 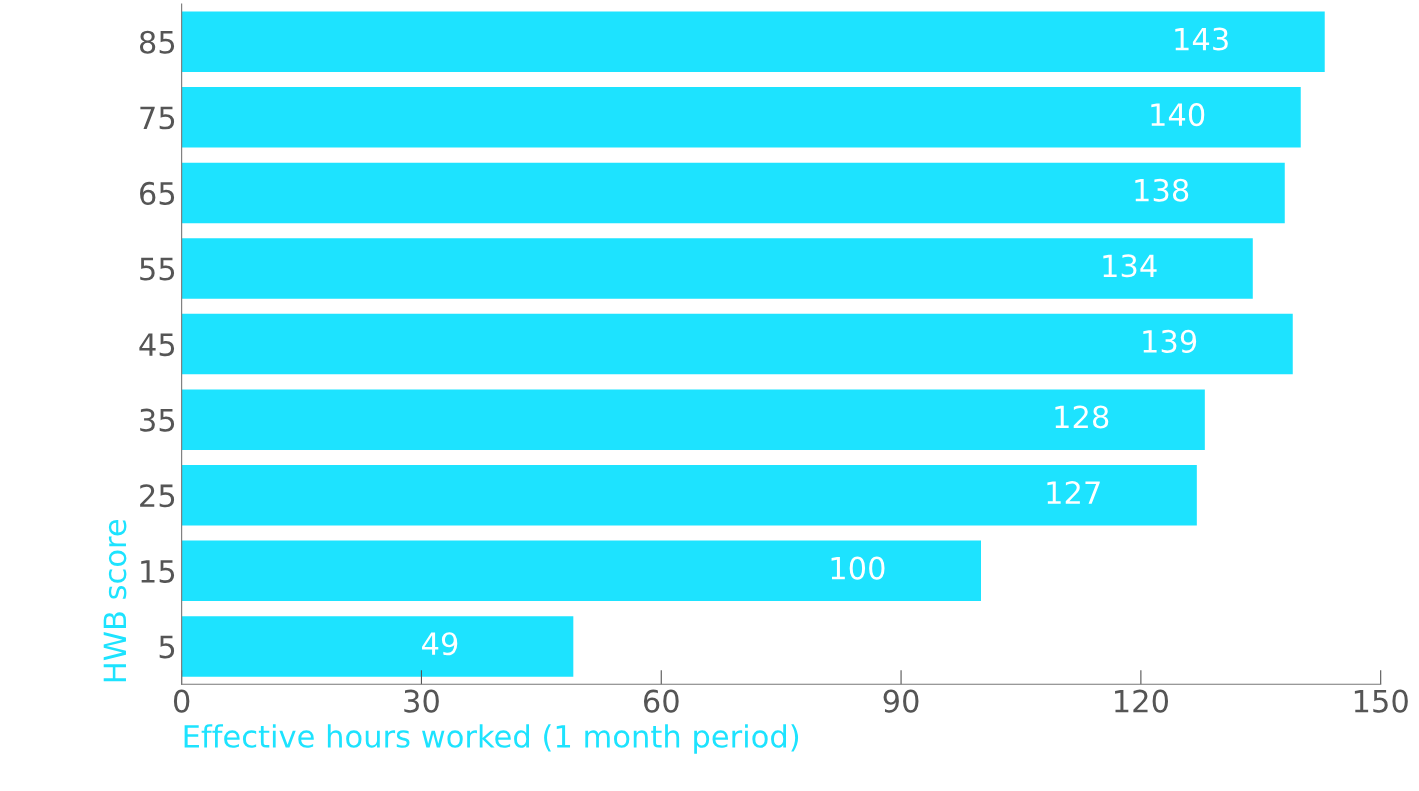 What do you see at coordinates (1201, 39) in the screenshot?
I see `data-label: 143` at bounding box center [1201, 39].